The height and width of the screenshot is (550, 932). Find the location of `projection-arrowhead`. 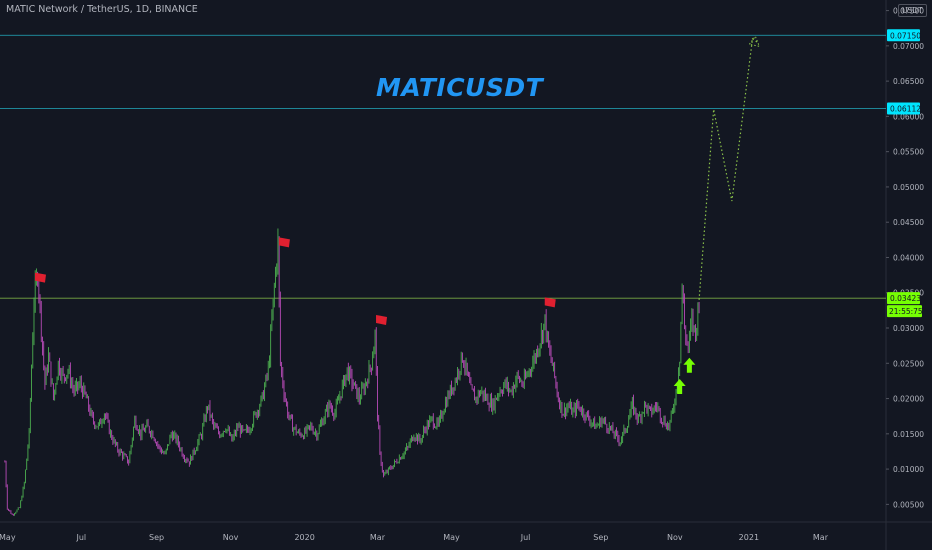

projection-arrowhead is located at coordinates (754, 41).